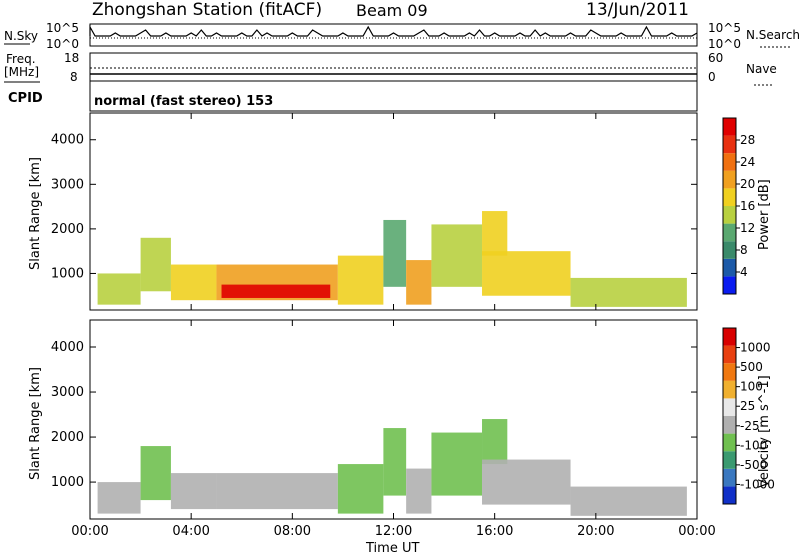 Image resolution: width=800 pixels, height=556 pixels. Describe the element at coordinates (184, 101) in the screenshot. I see `cpid-text: normal (fast stereo) 153` at that location.